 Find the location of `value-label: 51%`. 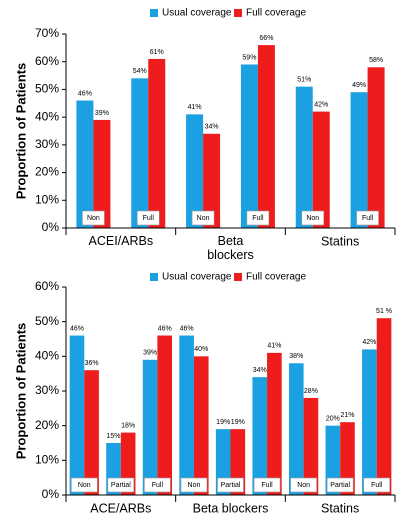

value-label: 51% is located at coordinates (304, 80).